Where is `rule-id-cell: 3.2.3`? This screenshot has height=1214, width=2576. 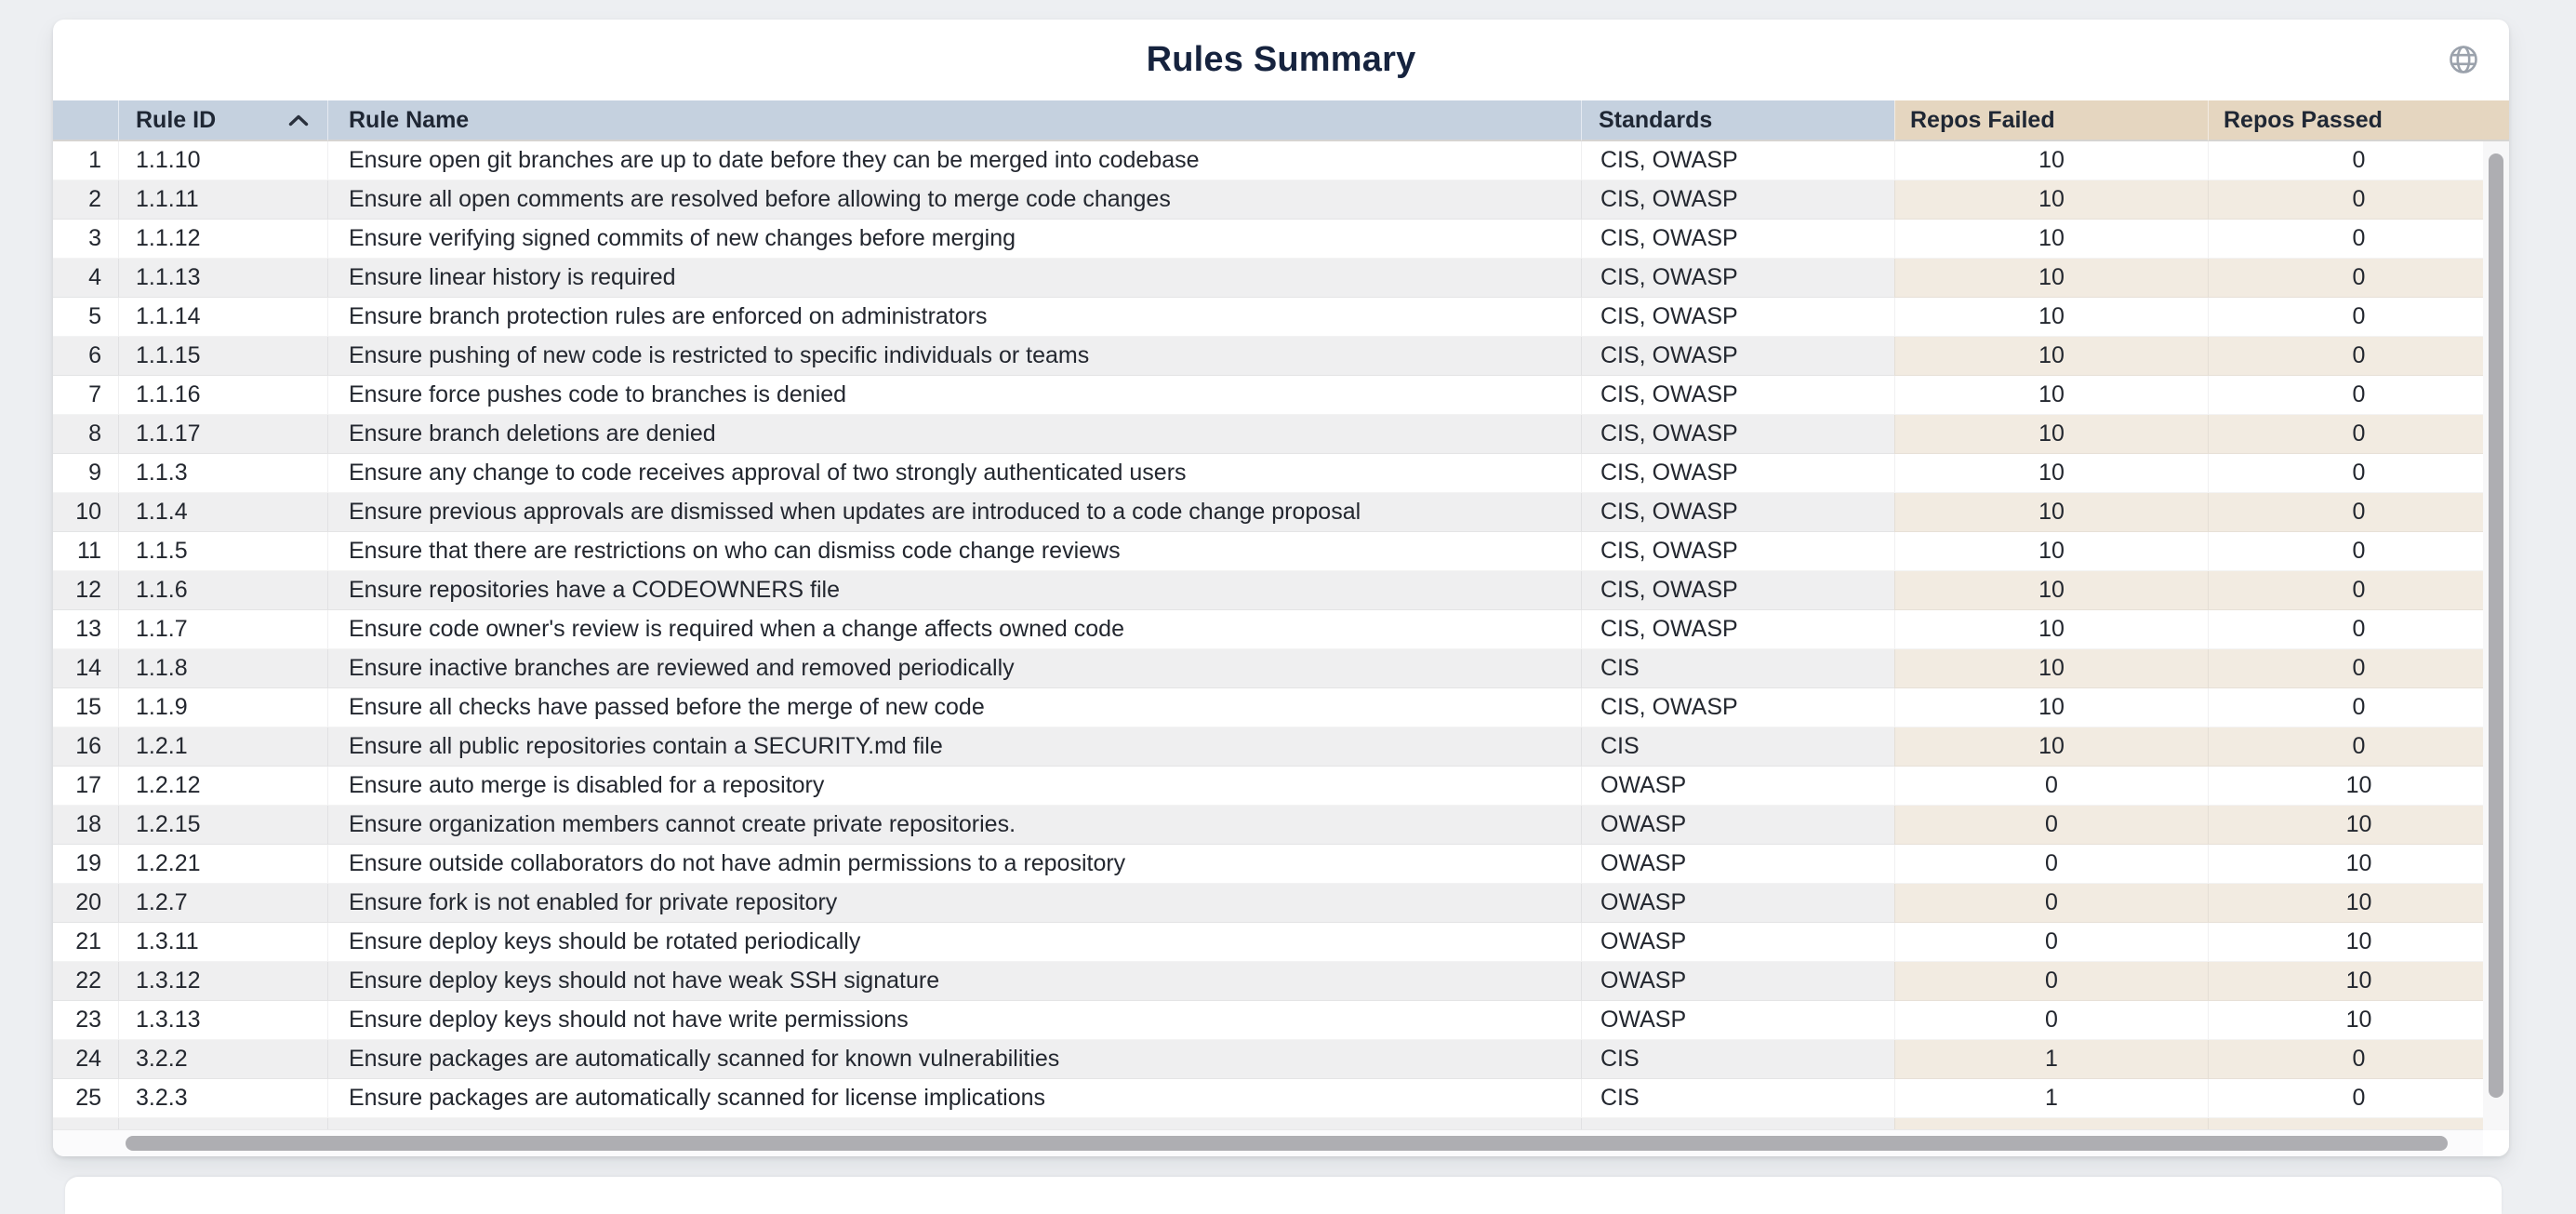
rule-id-cell: 3.2.3 is located at coordinates (222, 1098).